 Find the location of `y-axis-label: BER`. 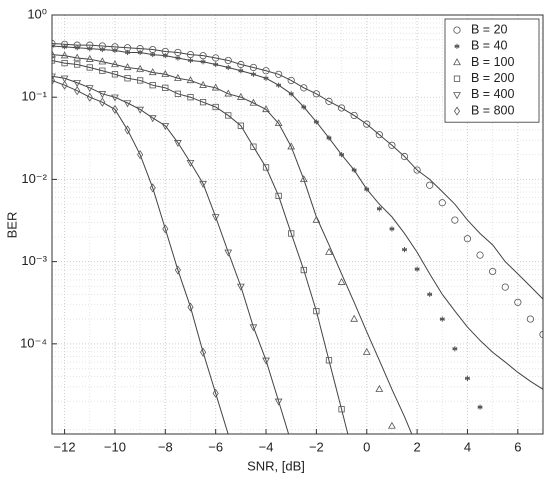

y-axis-label: BER is located at coordinates (11, 225).